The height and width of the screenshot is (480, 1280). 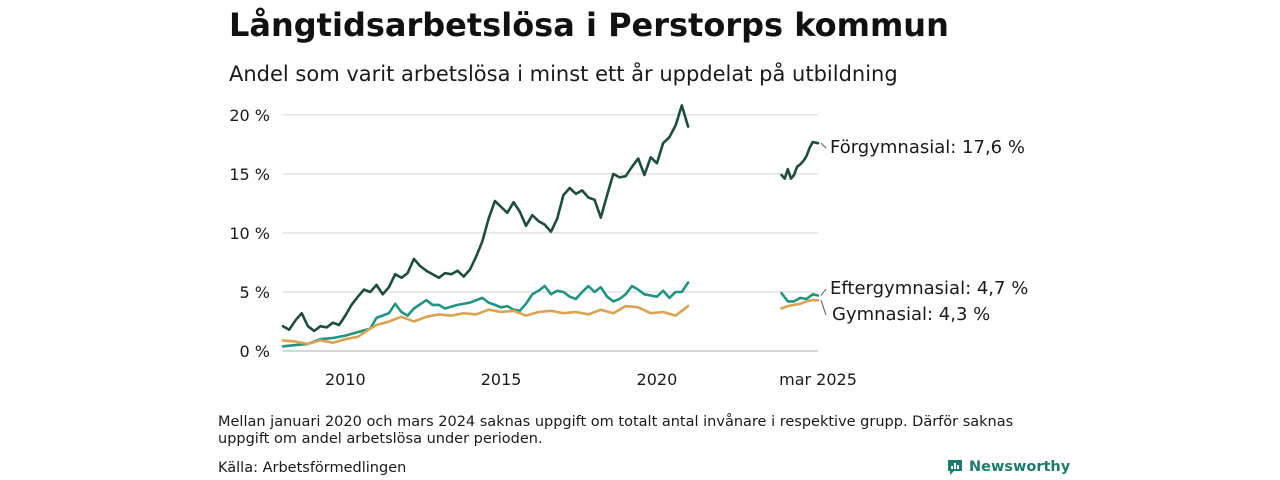 What do you see at coordinates (255, 351) in the screenshot?
I see `y-tick-label: 0 %` at bounding box center [255, 351].